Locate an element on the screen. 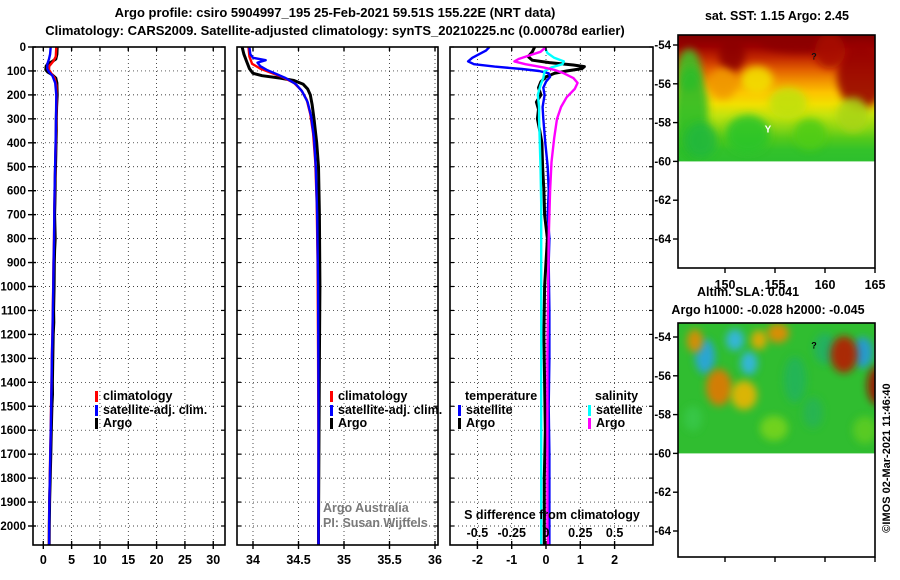  depth-tick-label: 200 is located at coordinates (16, 96).